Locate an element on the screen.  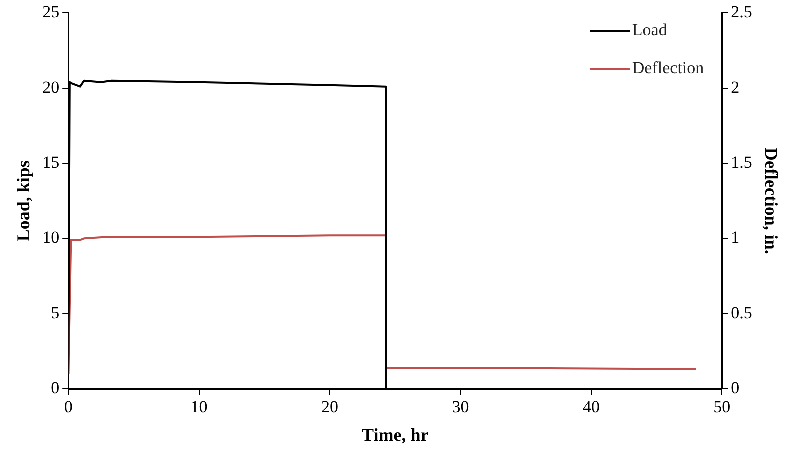
x-tick-label: 40 is located at coordinates (591, 407).